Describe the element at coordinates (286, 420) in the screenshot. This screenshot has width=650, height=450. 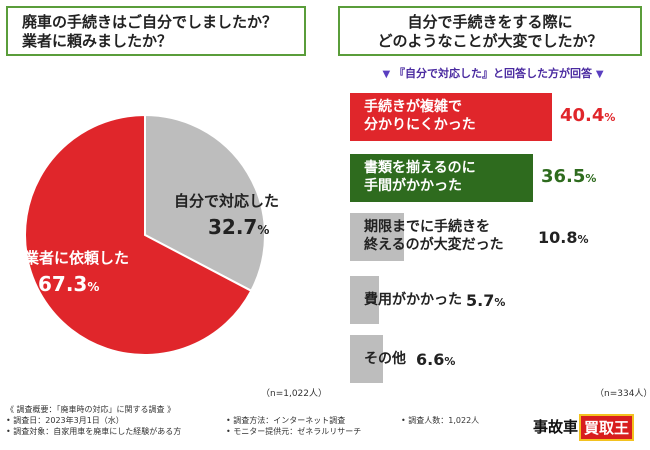
I see `footer-method: • 調査方法：インターネット調査` at that location.